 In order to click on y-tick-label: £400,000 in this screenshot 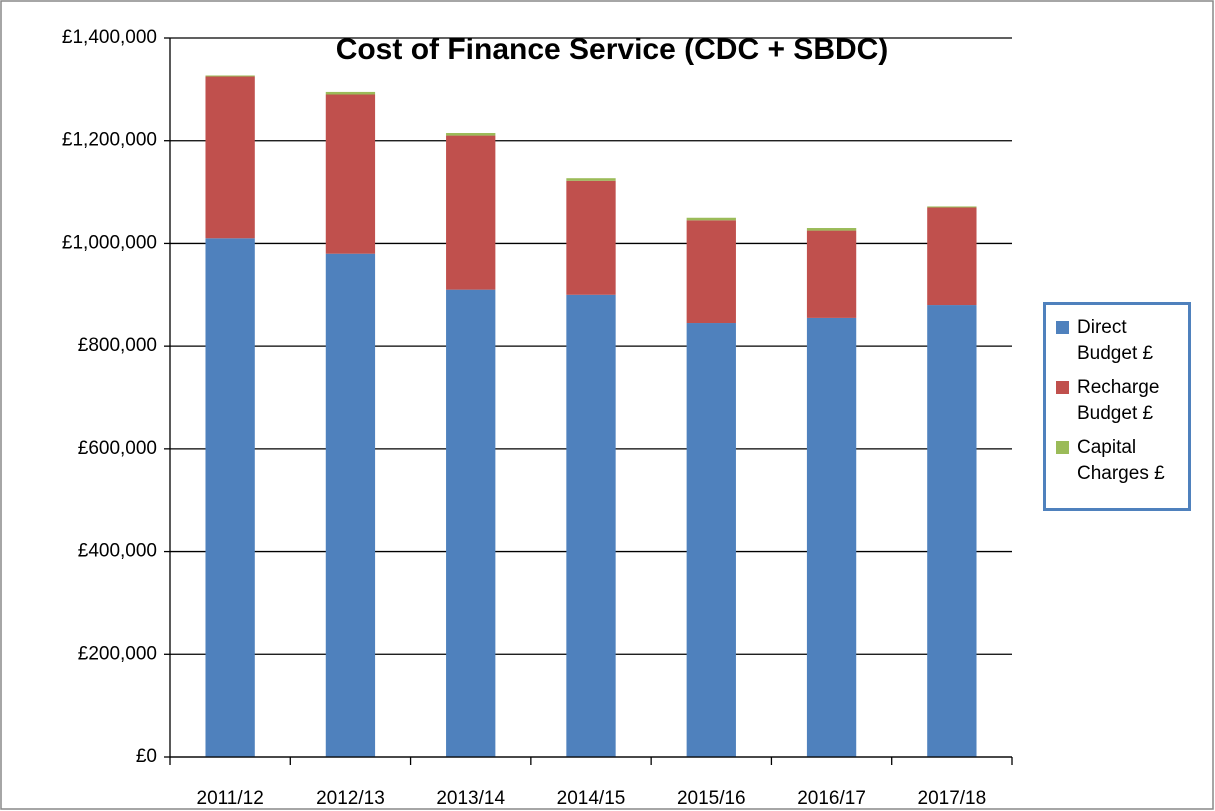, I will do `click(117, 551)`.